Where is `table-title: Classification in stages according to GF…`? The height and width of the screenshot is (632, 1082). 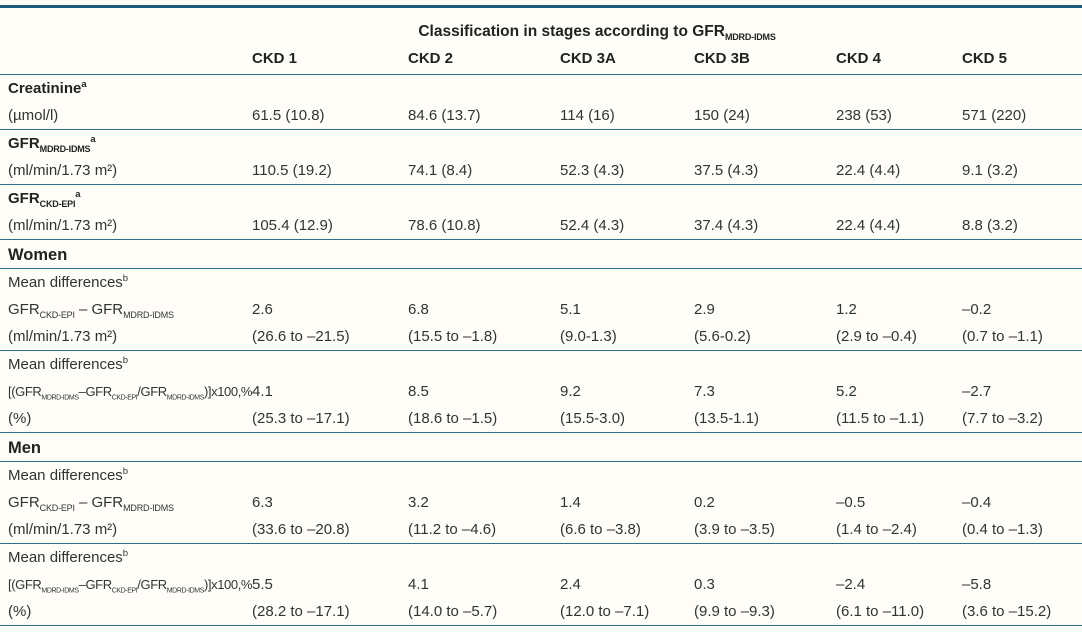
table-title: Classification in stages according to GF… is located at coordinates (541, 27).